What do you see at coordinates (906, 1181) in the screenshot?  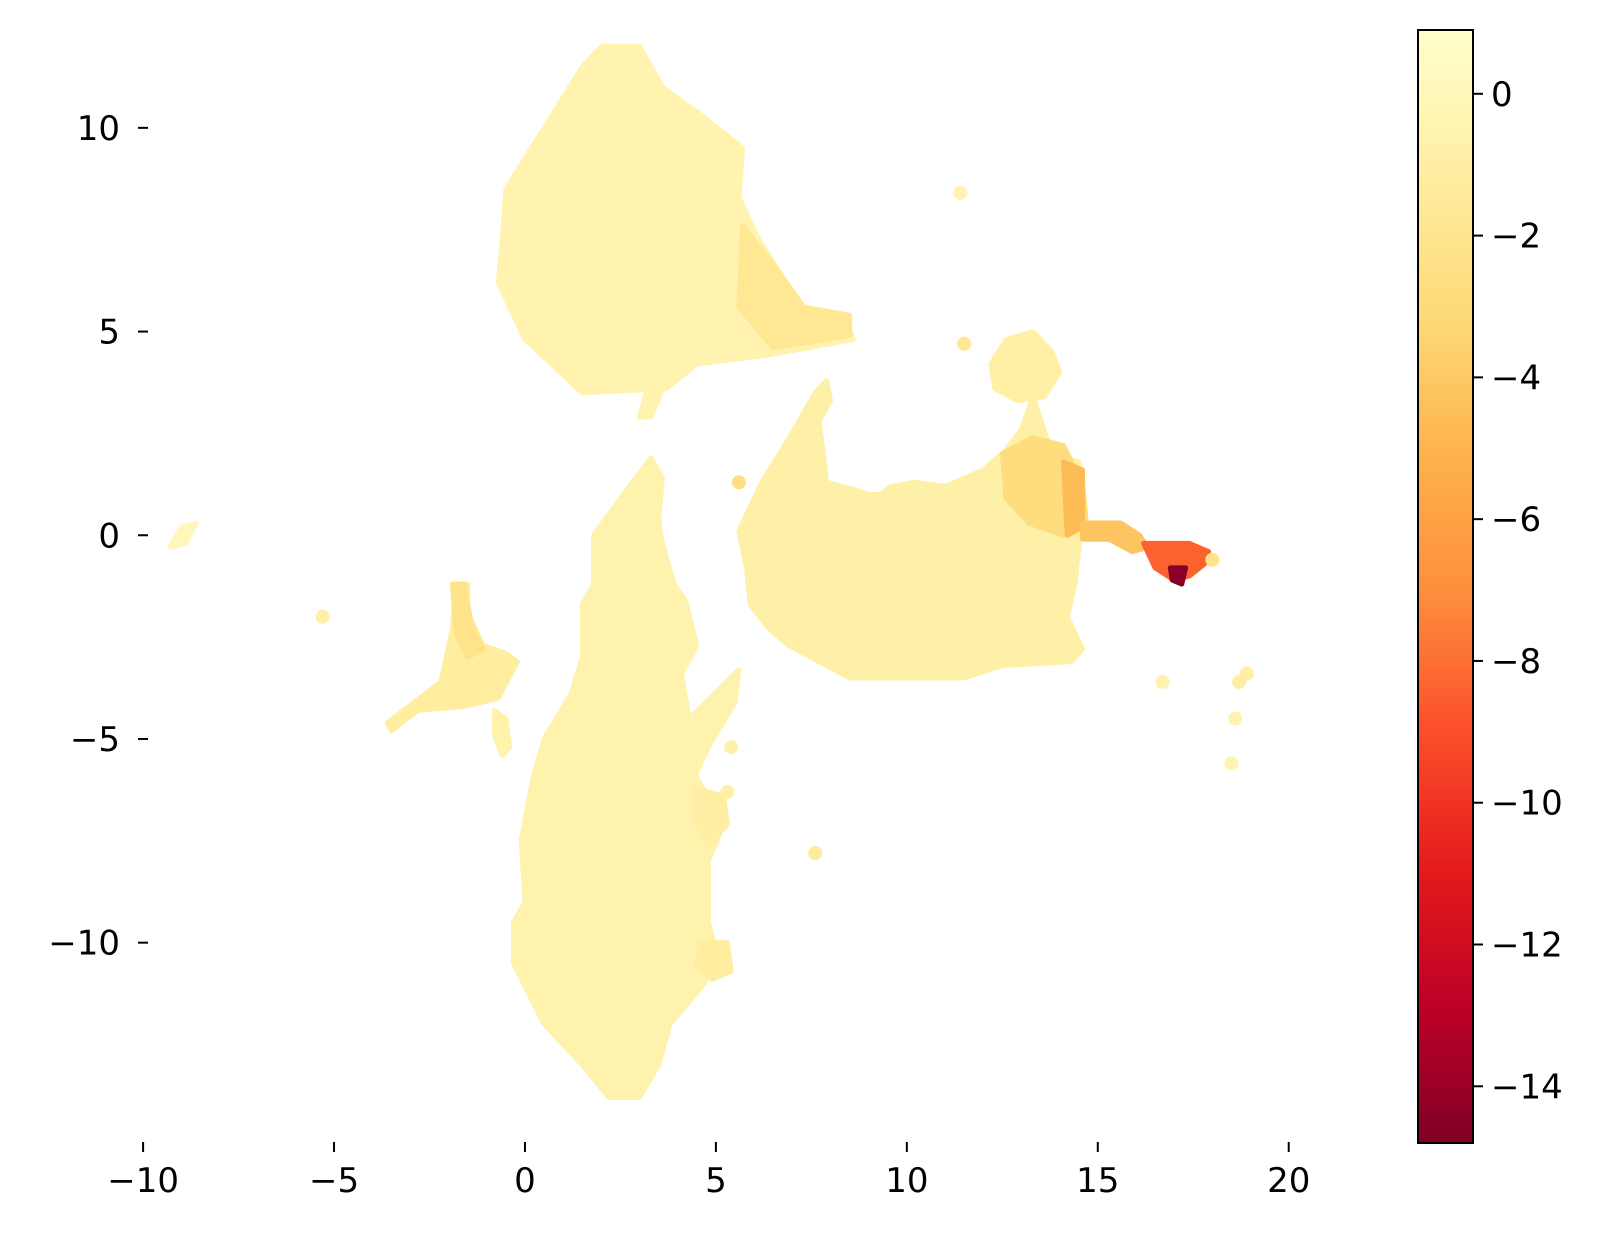 I see `x-tick-label: 10` at bounding box center [906, 1181].